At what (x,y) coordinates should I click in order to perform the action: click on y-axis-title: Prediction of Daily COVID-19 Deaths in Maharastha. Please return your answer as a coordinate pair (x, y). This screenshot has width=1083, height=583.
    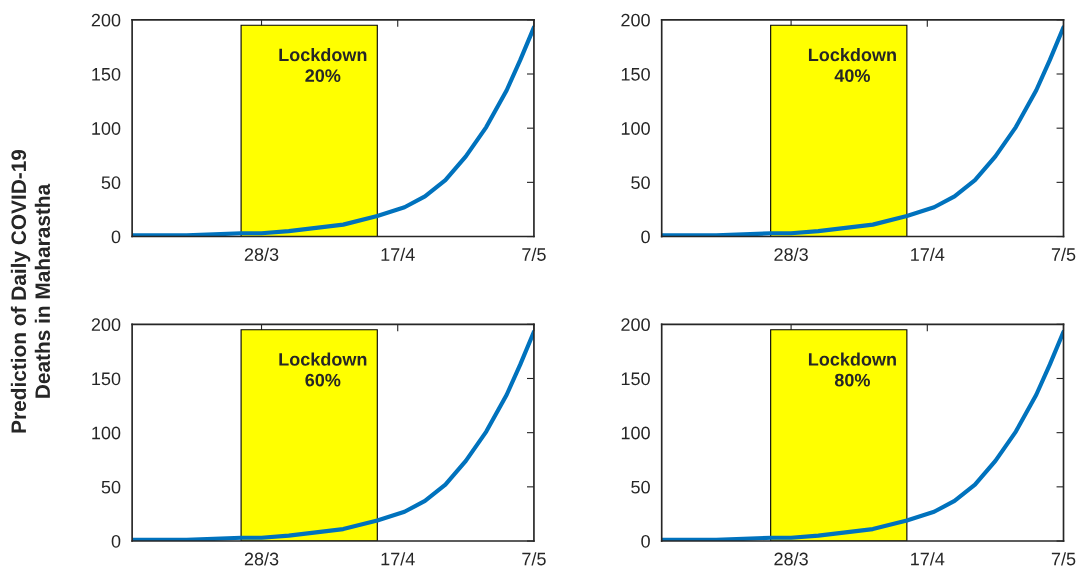
    Looking at the image, I should click on (30, 291).